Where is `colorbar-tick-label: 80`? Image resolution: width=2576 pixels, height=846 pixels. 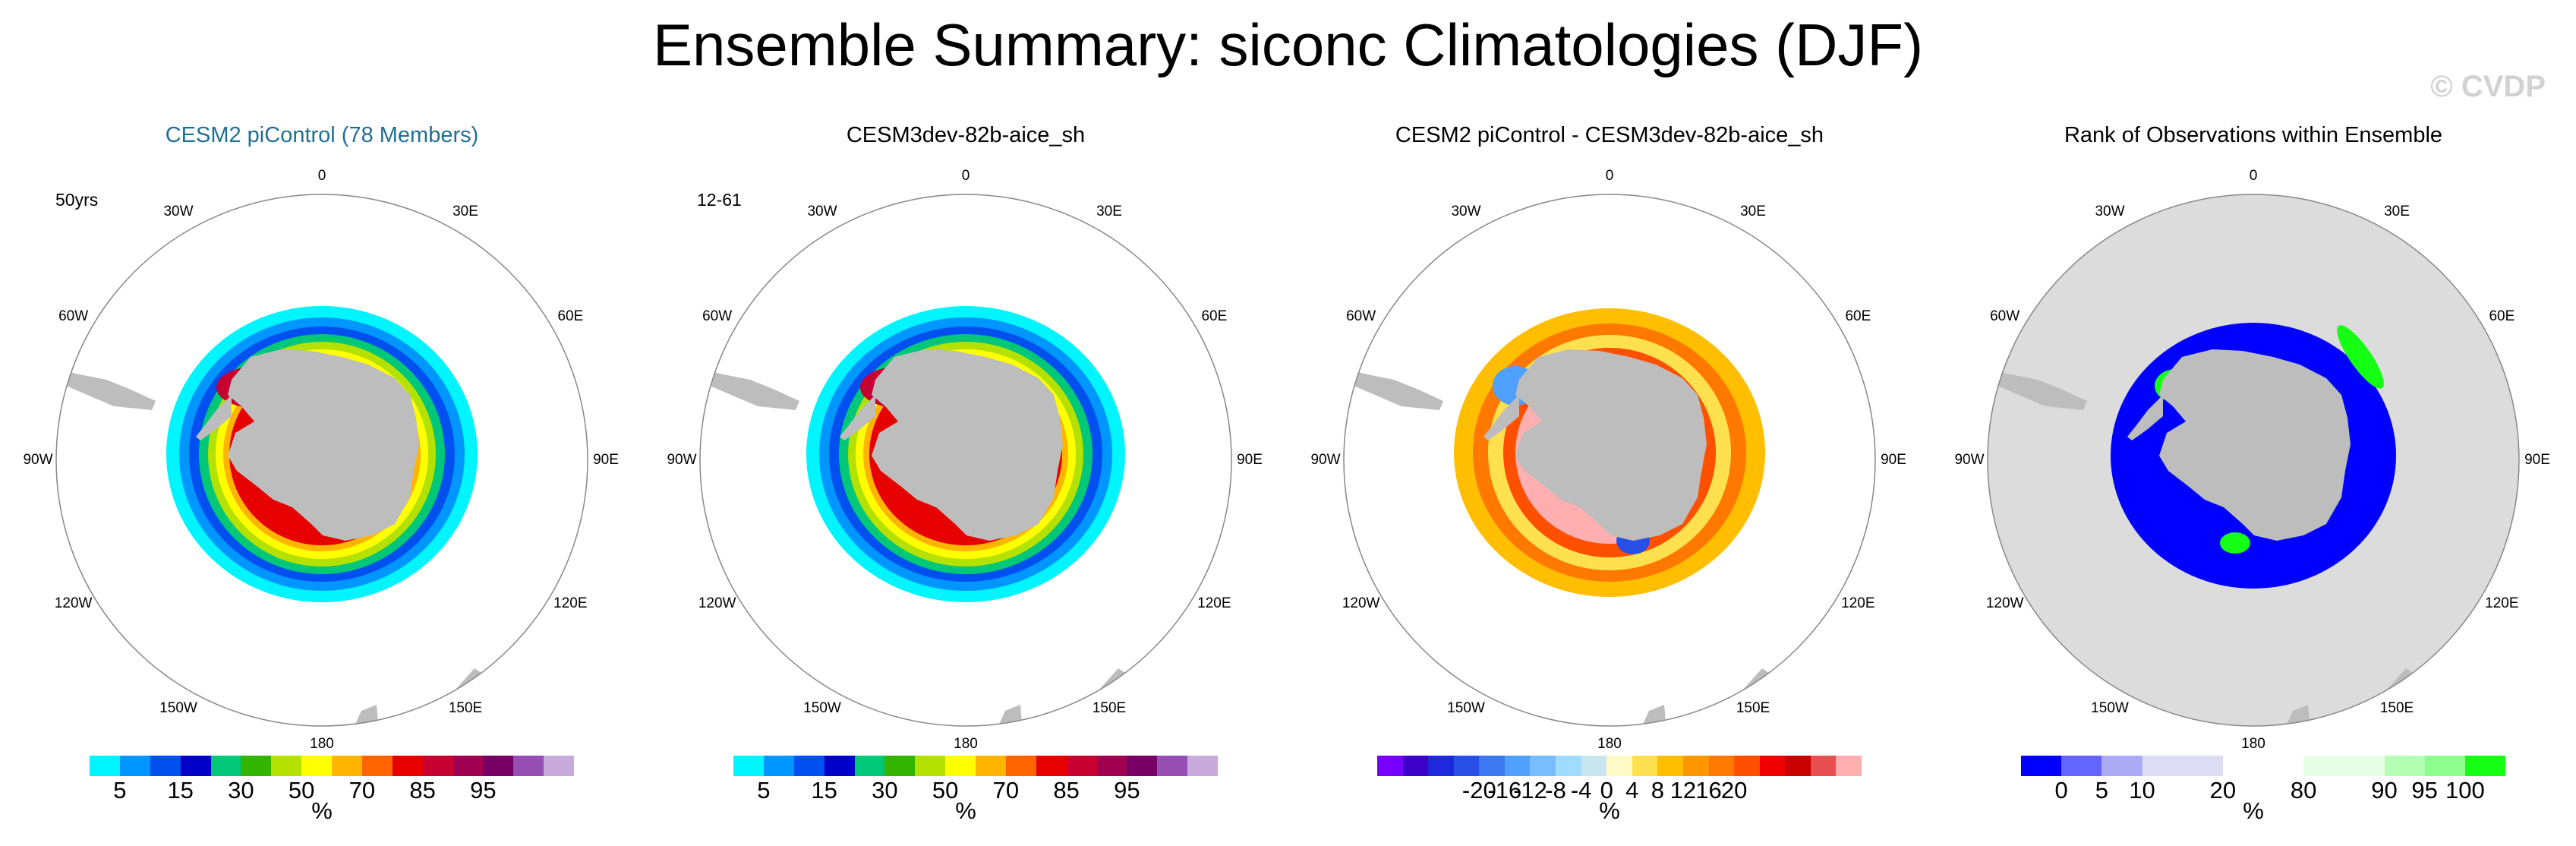 colorbar-tick-label: 80 is located at coordinates (2303, 790).